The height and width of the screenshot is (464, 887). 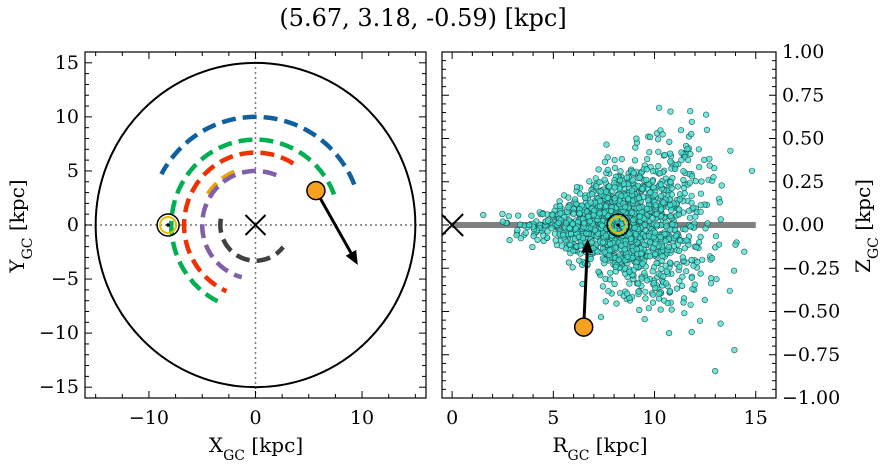 I want to click on y-tick-label: −0.75, so click(x=811, y=355).